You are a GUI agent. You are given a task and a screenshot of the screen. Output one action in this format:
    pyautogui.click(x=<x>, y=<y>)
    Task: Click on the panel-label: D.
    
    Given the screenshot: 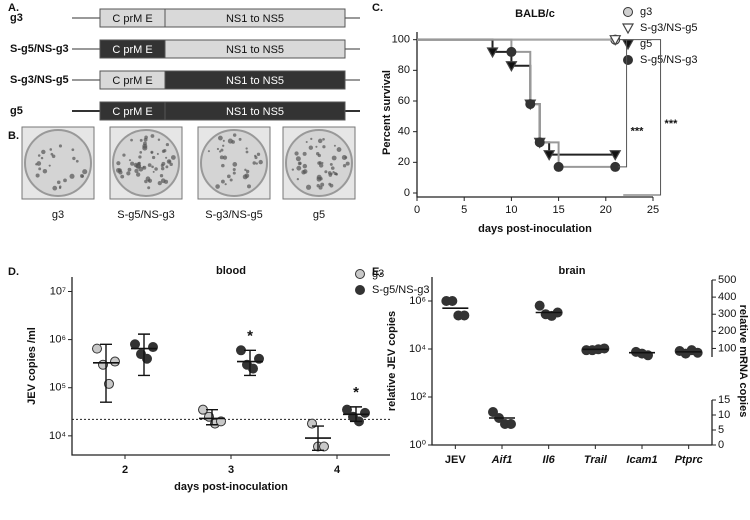 What is the action you would take?
    pyautogui.click(x=13, y=272)
    